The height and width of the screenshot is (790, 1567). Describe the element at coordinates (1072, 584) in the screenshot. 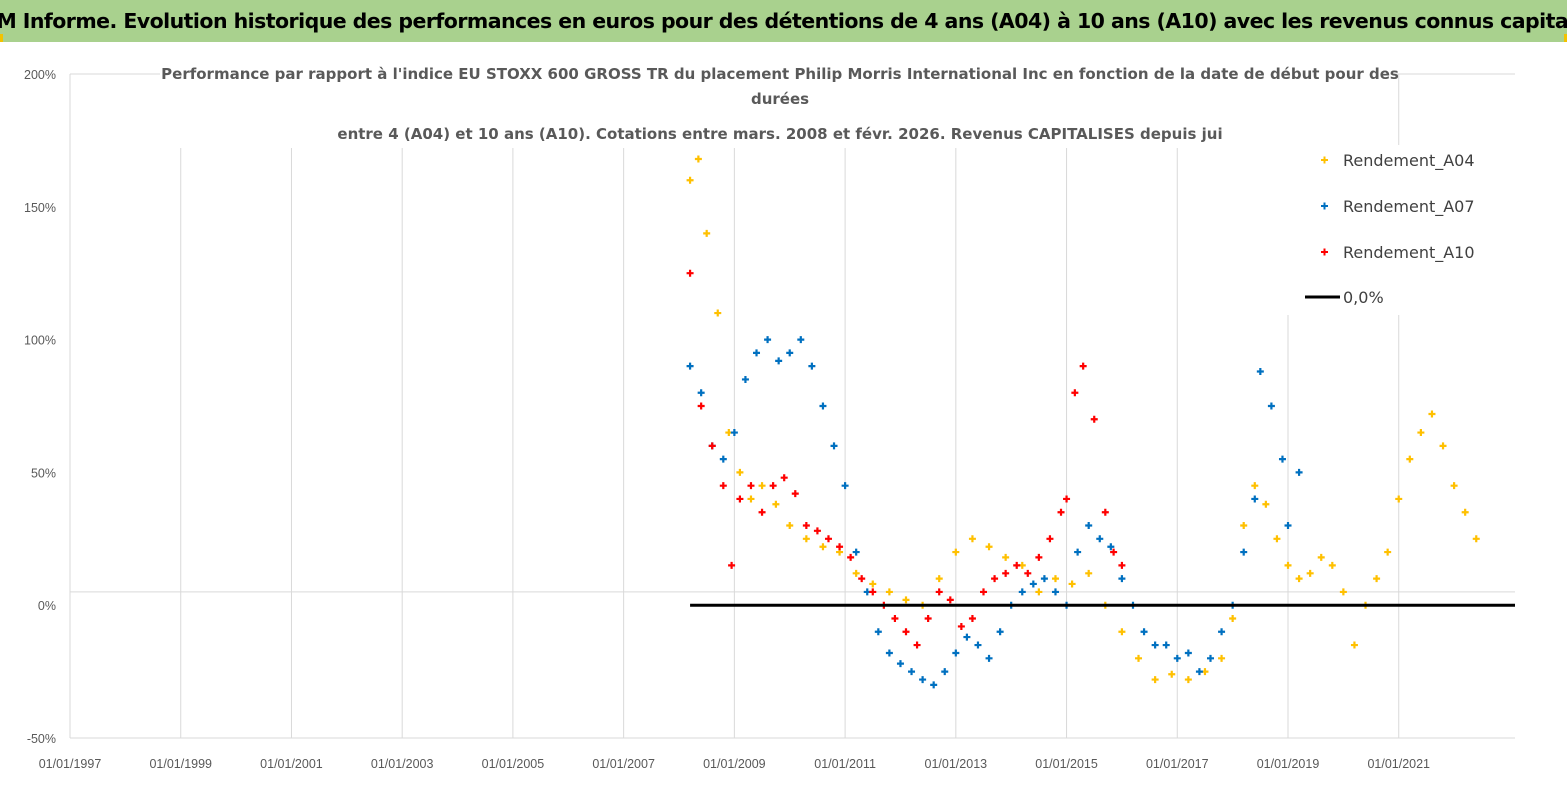

I see `data-point: Rendement_A04: 8%` at that location.